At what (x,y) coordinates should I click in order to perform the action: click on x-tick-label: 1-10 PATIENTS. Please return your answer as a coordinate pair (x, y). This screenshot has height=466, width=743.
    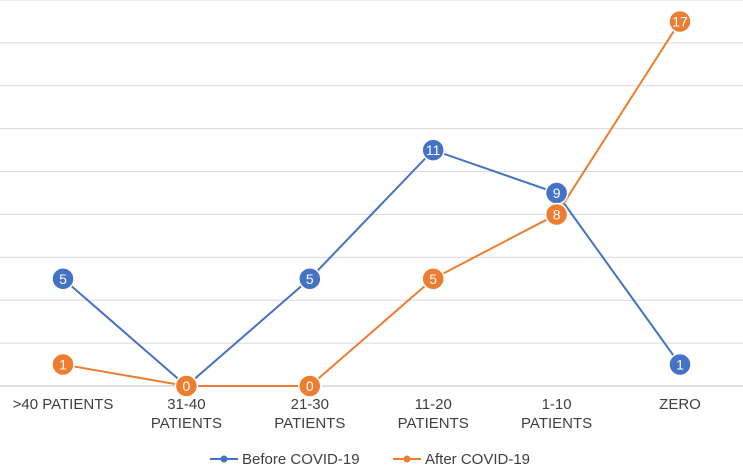
    Looking at the image, I should click on (556, 414).